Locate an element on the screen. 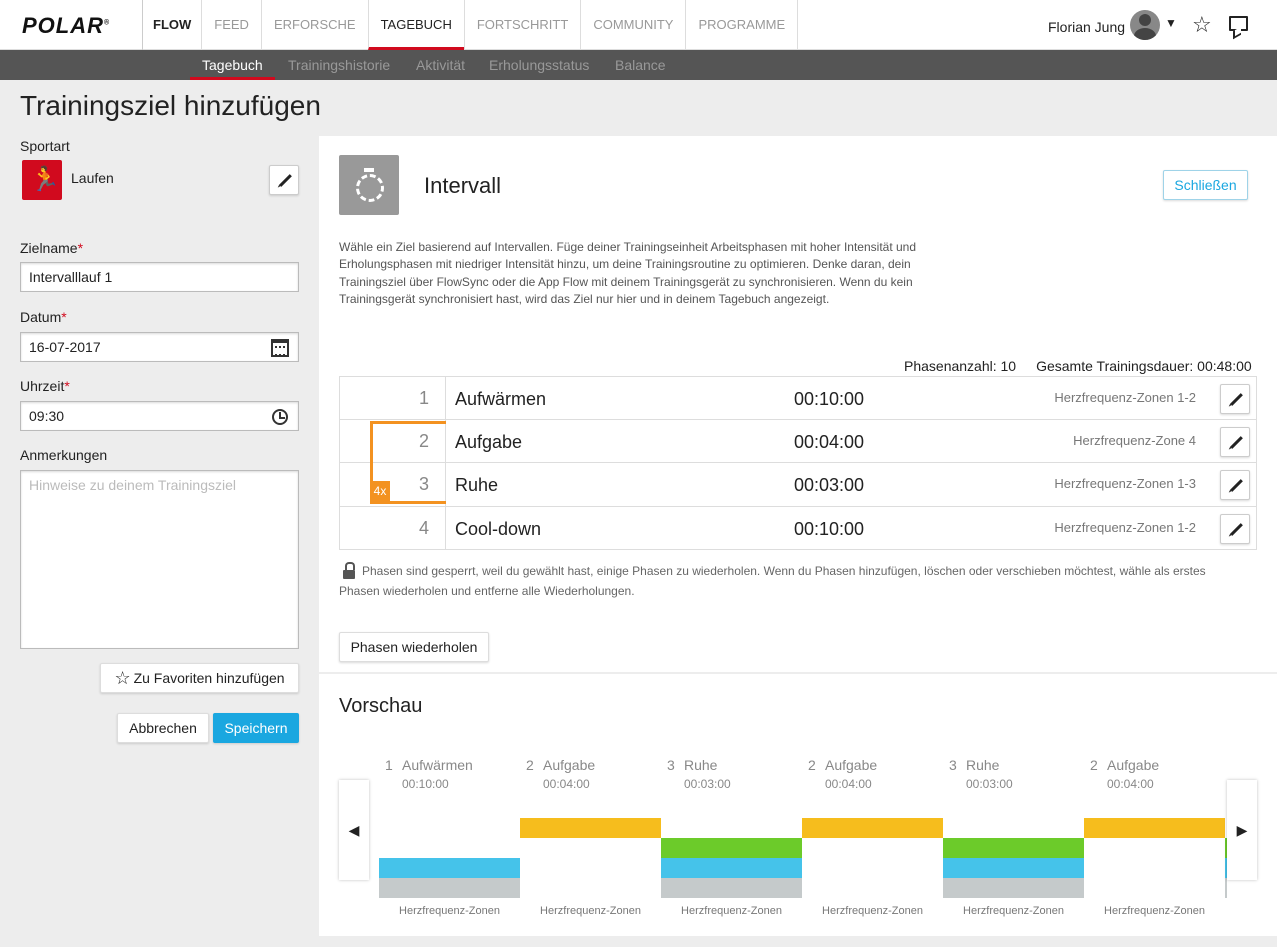 The height and width of the screenshot is (947, 1277). segment-duration: 00:10:00 is located at coordinates (425, 784).